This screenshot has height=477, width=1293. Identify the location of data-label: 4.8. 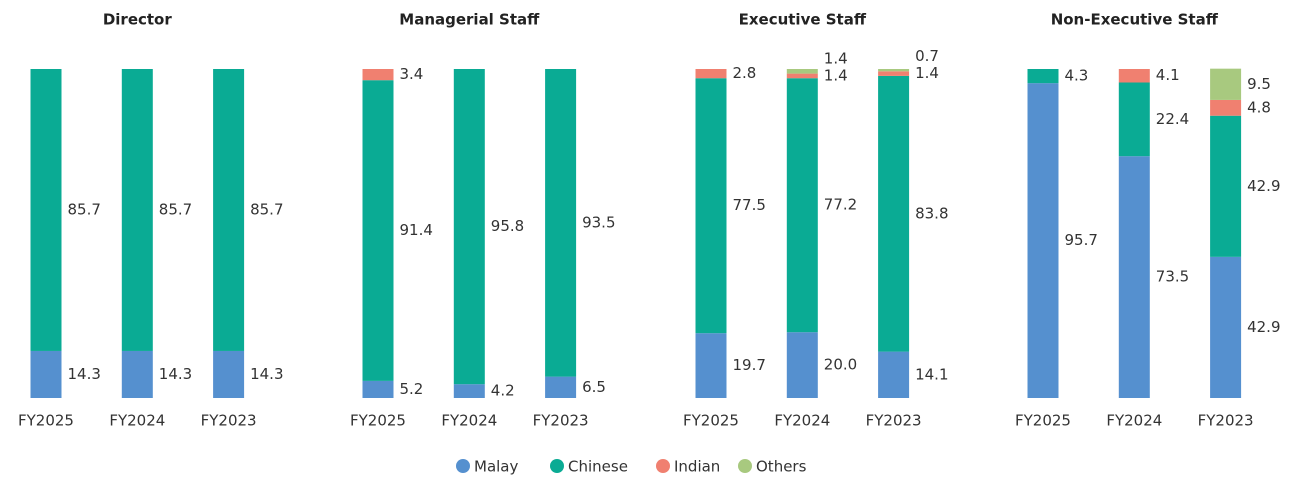
(1259, 107).